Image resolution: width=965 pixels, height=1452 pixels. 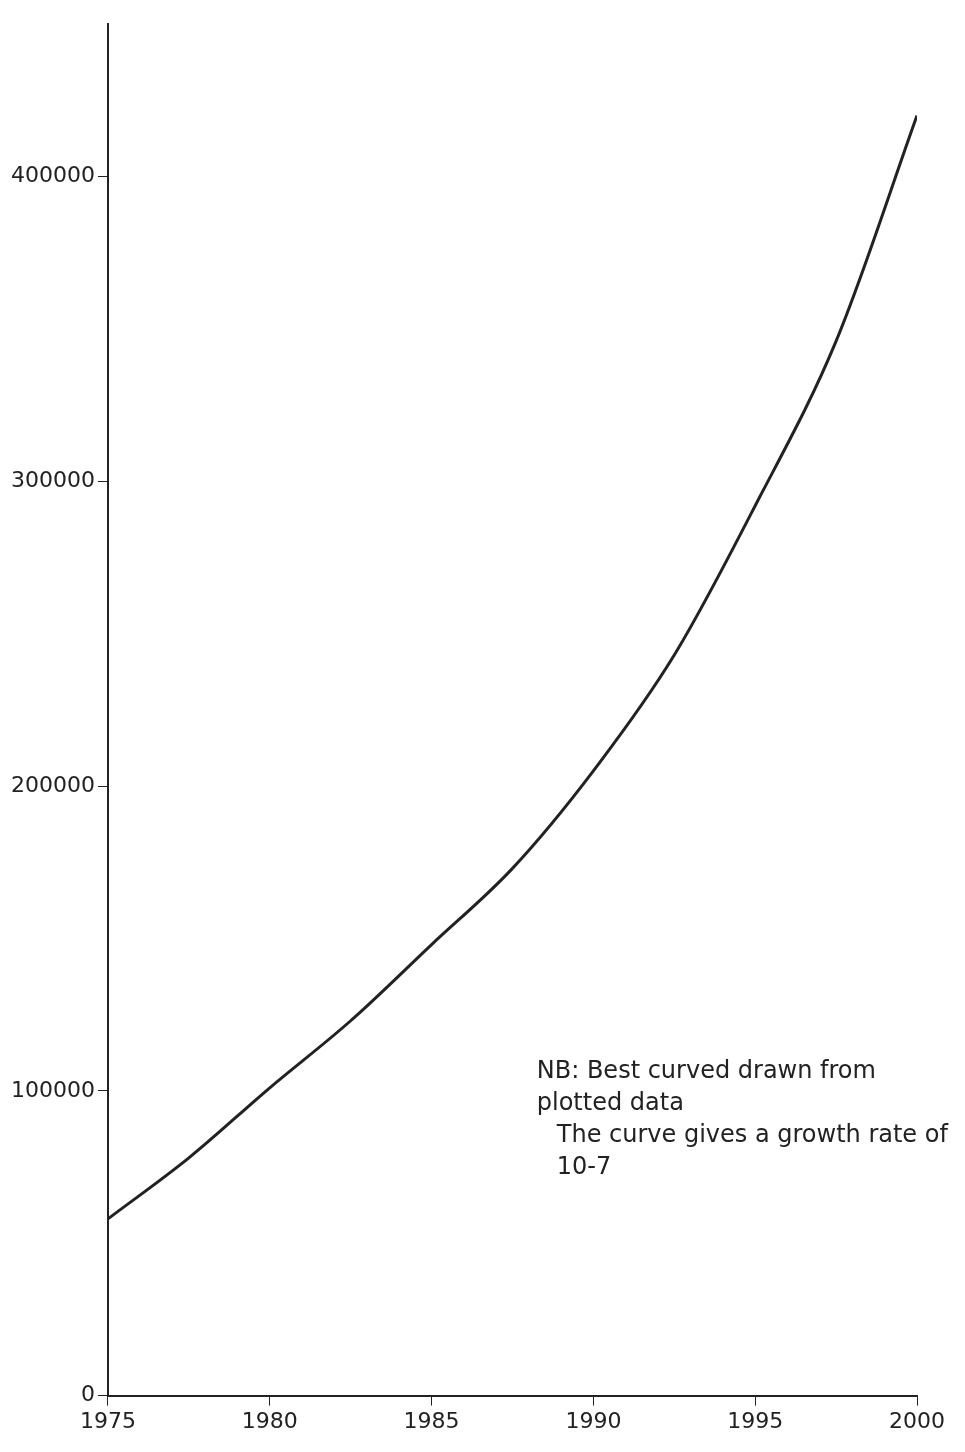 I want to click on y-tick-label: 300000, so click(x=53, y=480).